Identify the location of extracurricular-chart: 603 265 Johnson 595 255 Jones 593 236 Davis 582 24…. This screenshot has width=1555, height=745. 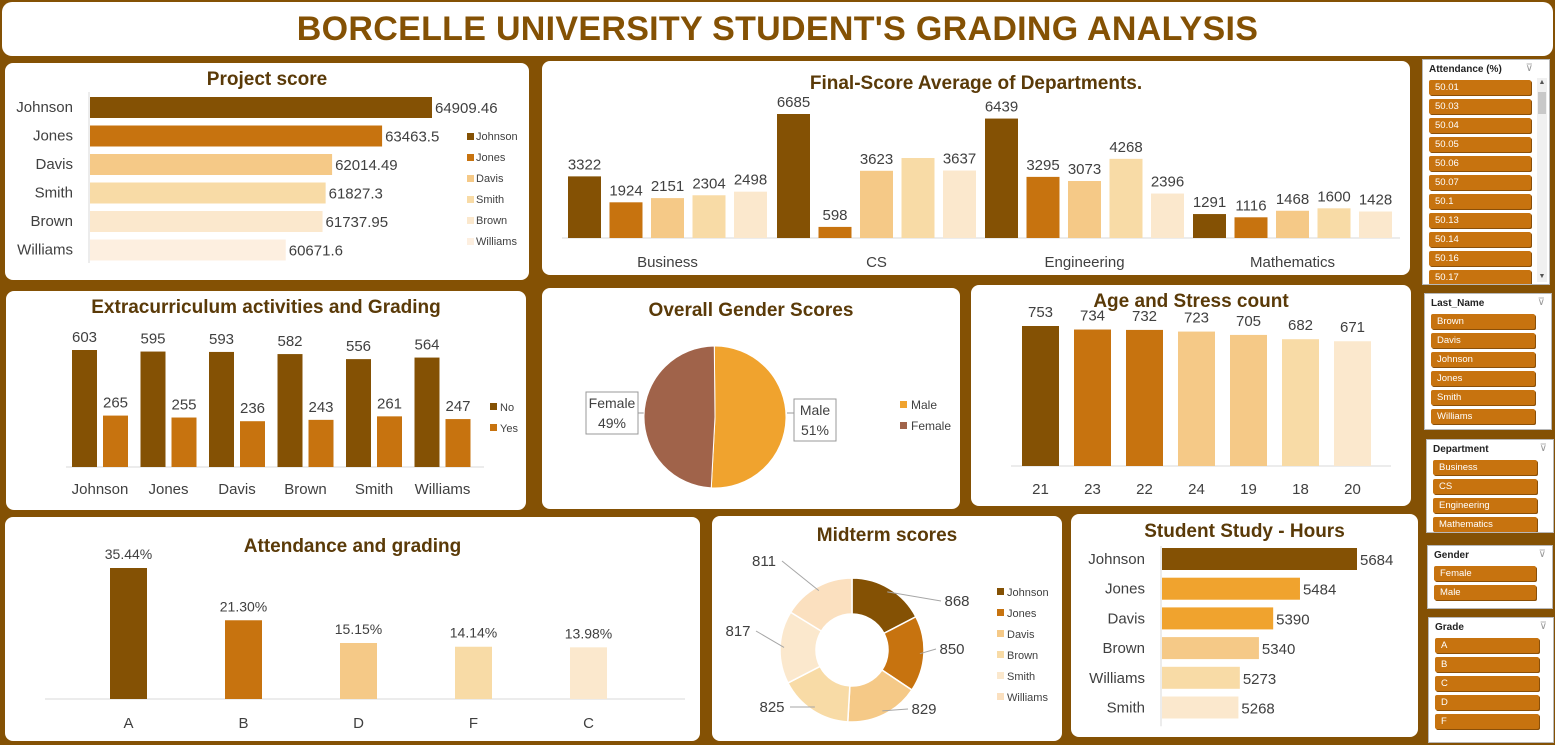
(292, 413).